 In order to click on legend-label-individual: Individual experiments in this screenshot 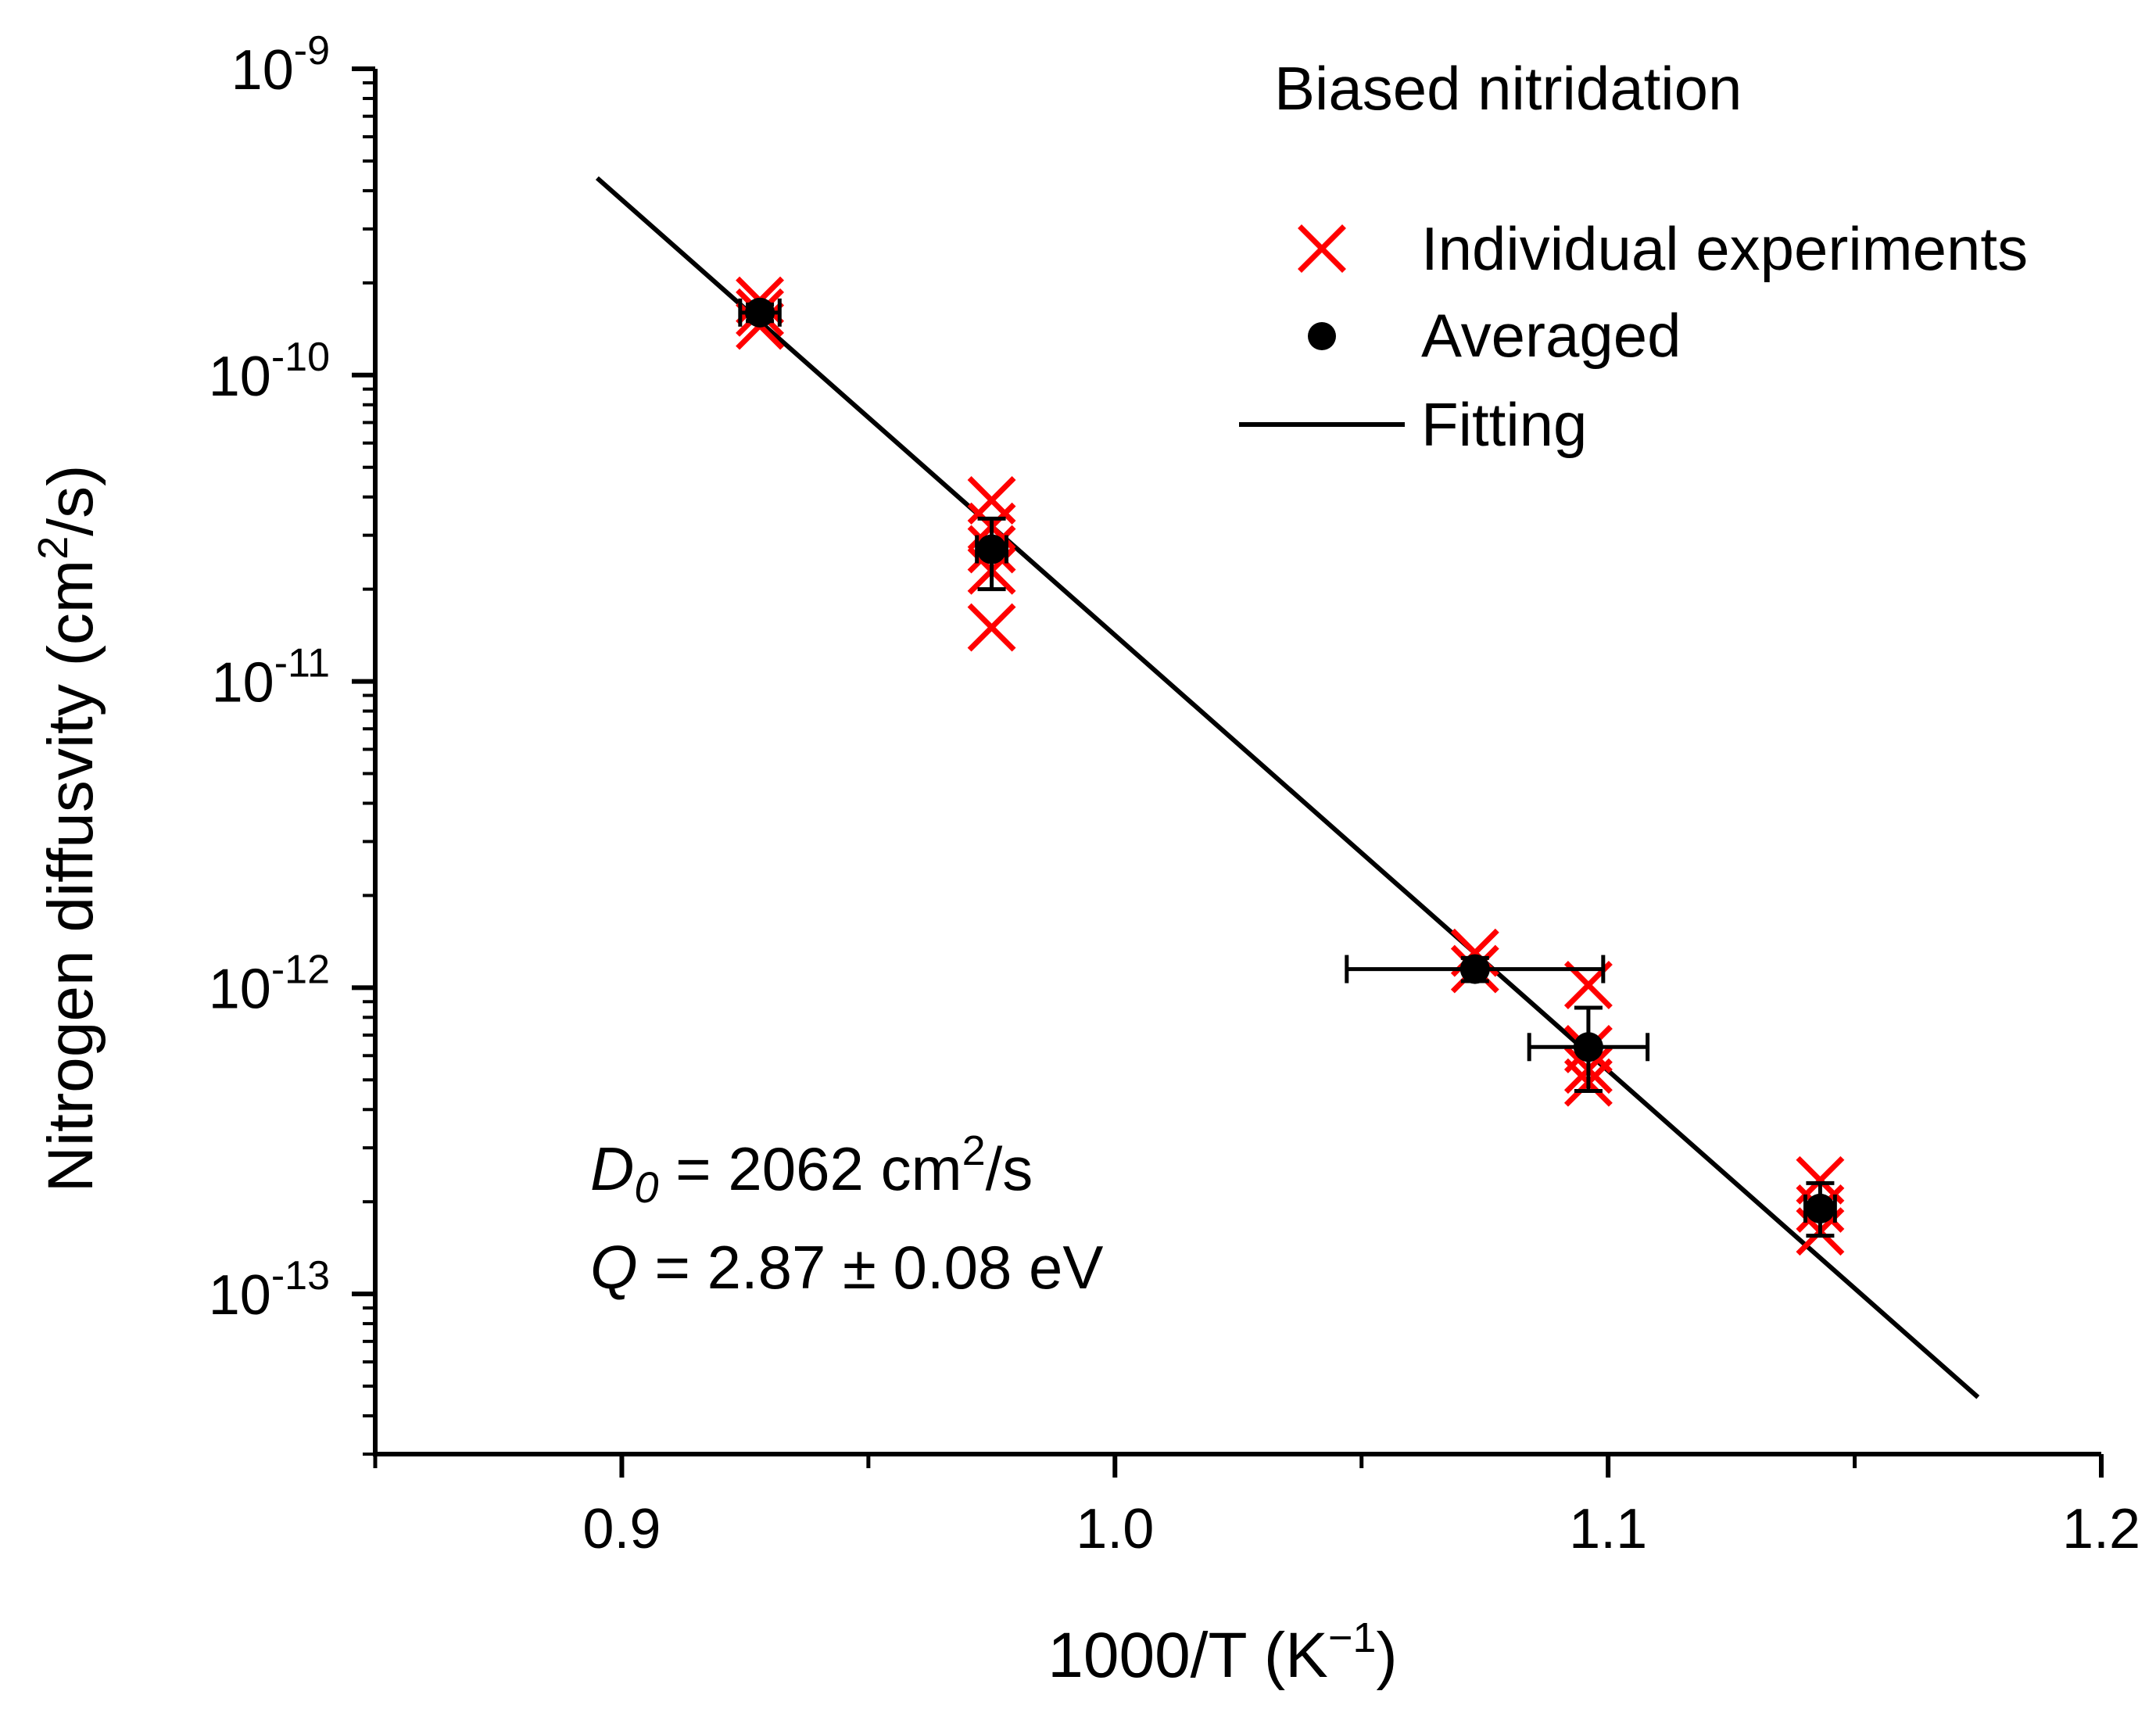, I will do `click(1724, 248)`.